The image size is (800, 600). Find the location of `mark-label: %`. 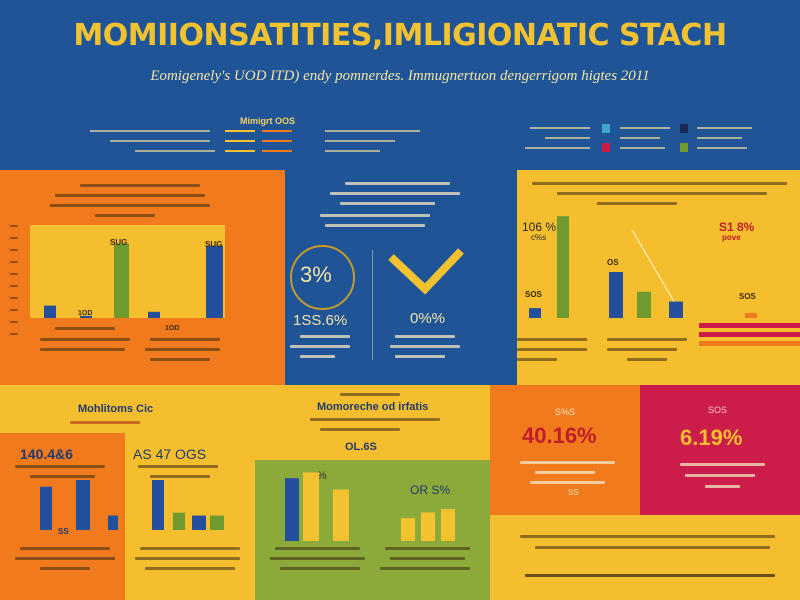

mark-label: % is located at coordinates (322, 476).